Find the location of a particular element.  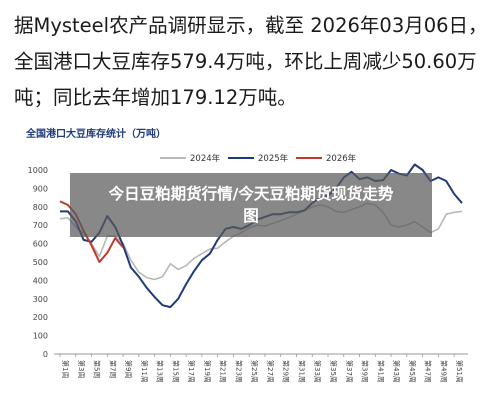

x-tick-label: 第7周 is located at coordinates (112, 369).